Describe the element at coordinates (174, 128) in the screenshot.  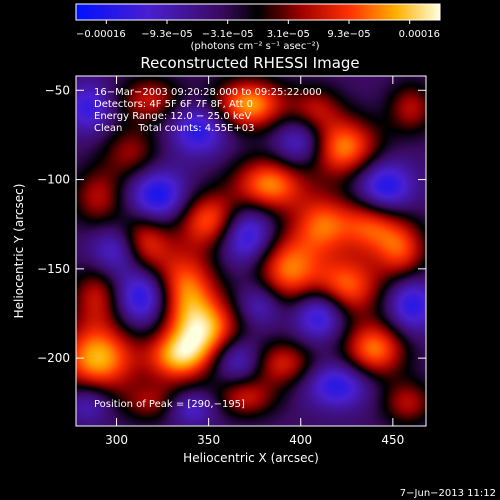
I see `annotation-clean-counts: Clean Total counts: 4.55E+03` at that location.